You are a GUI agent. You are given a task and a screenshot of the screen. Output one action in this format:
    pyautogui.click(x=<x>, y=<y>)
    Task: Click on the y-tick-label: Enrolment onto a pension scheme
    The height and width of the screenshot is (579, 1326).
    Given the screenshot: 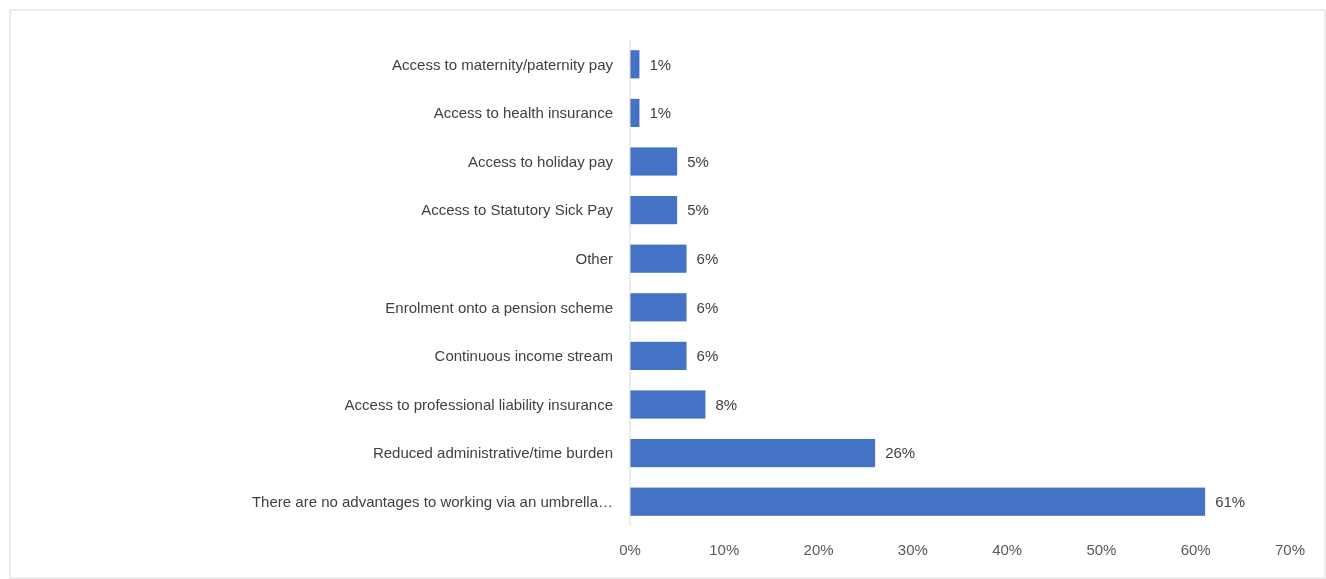 What is the action you would take?
    pyautogui.click(x=499, y=307)
    